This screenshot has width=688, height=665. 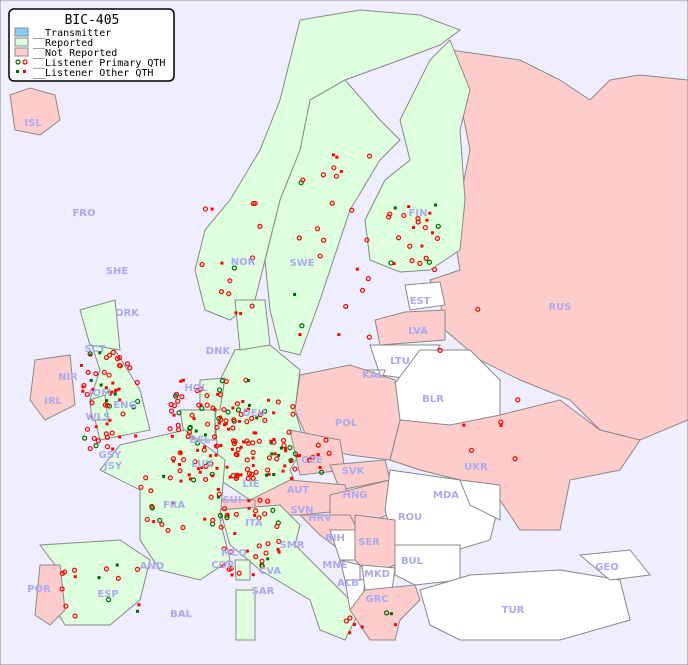 I want to click on country-label-sct: SCT, so click(x=95, y=349).